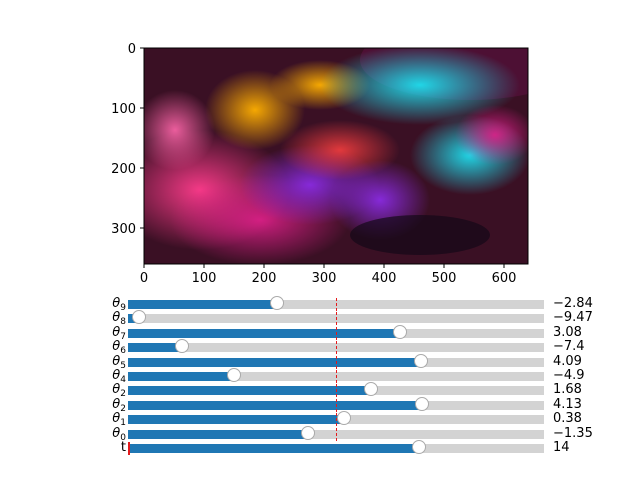 This screenshot has width=640, height=480. I want to click on x-tick-label: 300, so click(324, 278).